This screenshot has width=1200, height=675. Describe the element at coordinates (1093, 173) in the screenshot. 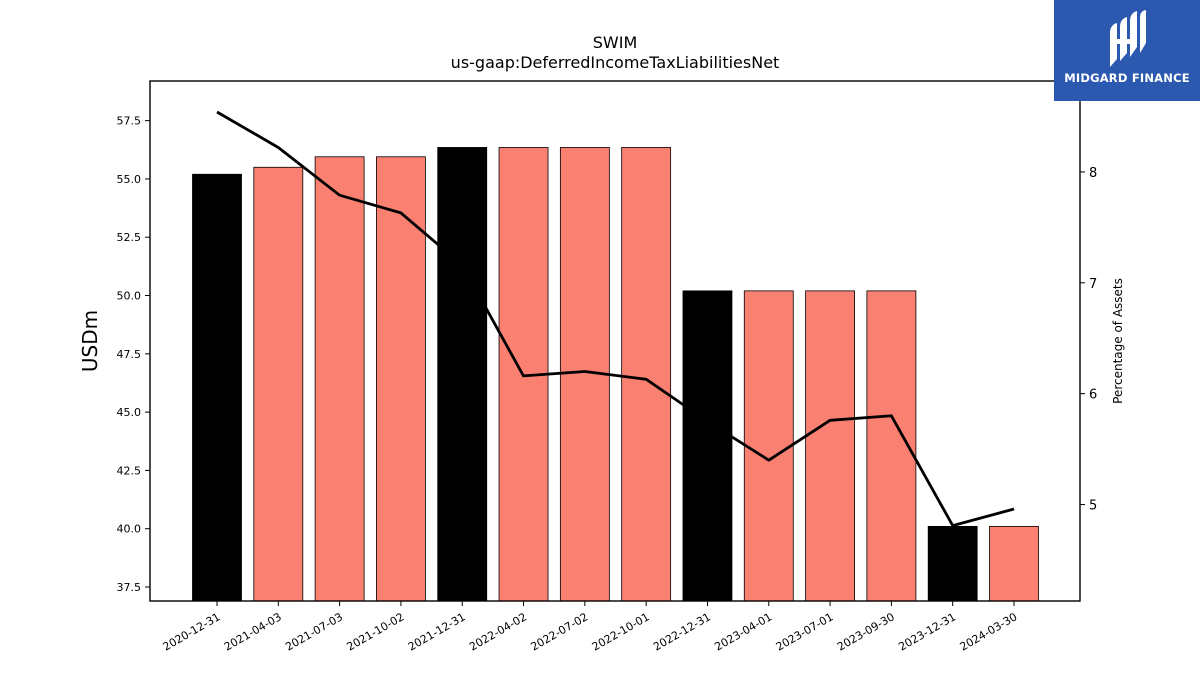

I see `y2-tick-label: 8` at that location.